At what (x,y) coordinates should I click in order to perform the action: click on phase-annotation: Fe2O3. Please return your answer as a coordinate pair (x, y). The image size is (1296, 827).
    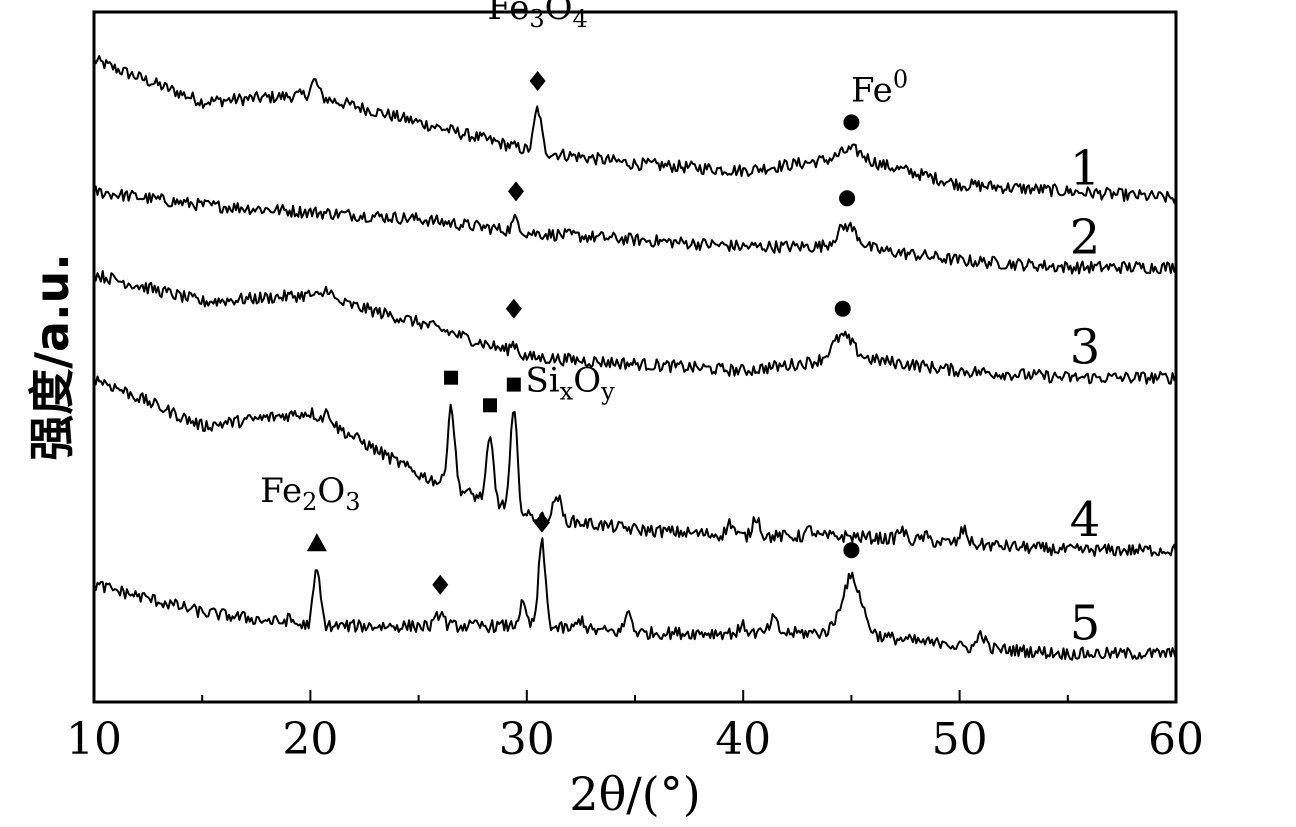
    Looking at the image, I should click on (310, 493).